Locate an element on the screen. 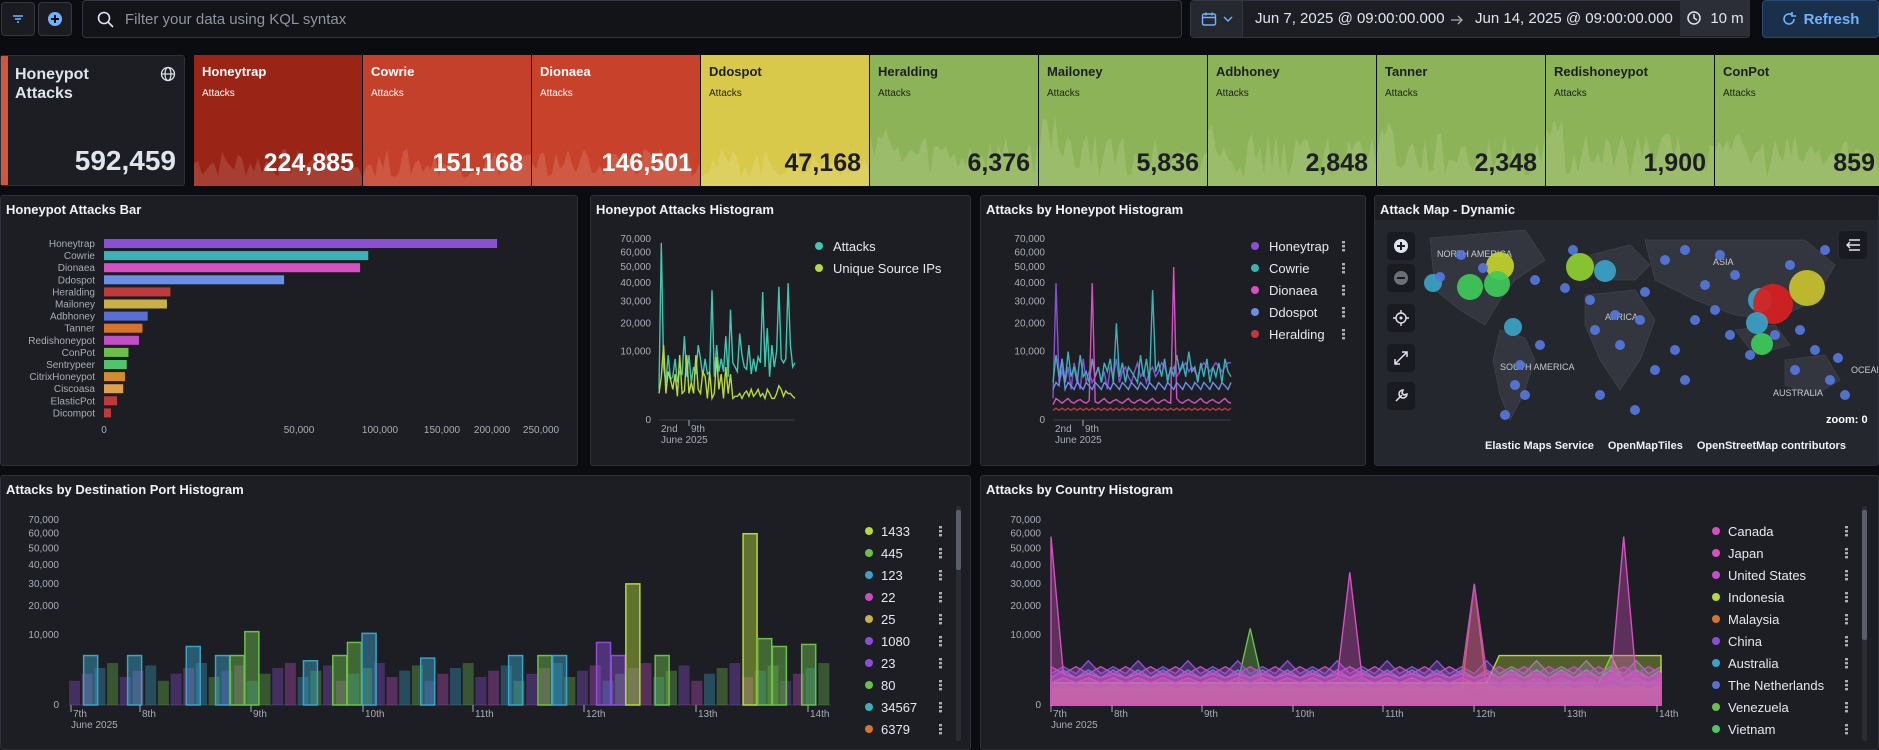 This screenshot has width=1879, height=750. x-tick-label: 250,000 is located at coordinates (541, 430).